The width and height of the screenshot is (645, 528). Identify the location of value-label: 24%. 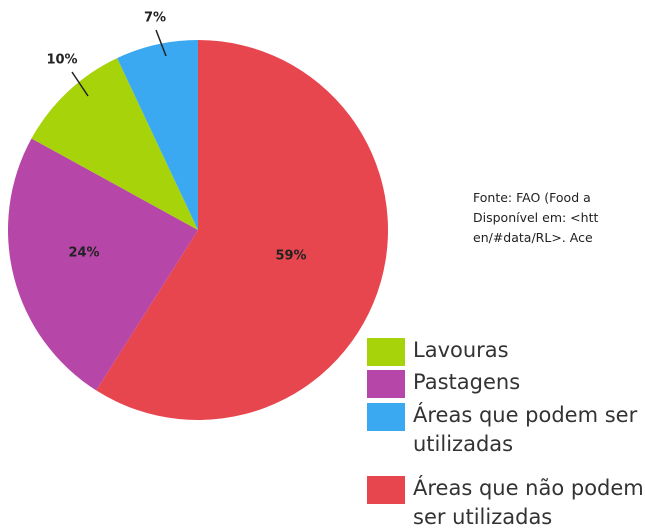
(83, 253).